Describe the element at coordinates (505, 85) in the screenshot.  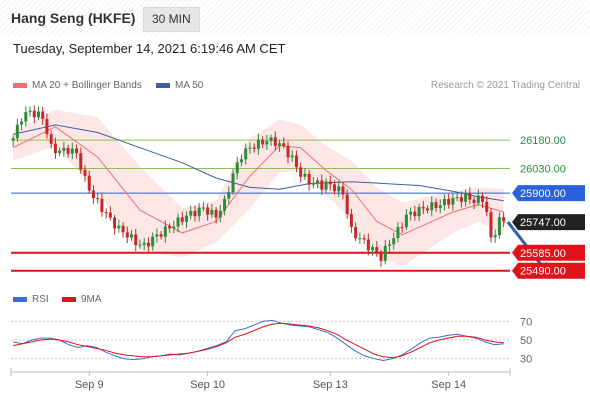
I see `credit-text: Research © 2021 Trading Central` at that location.